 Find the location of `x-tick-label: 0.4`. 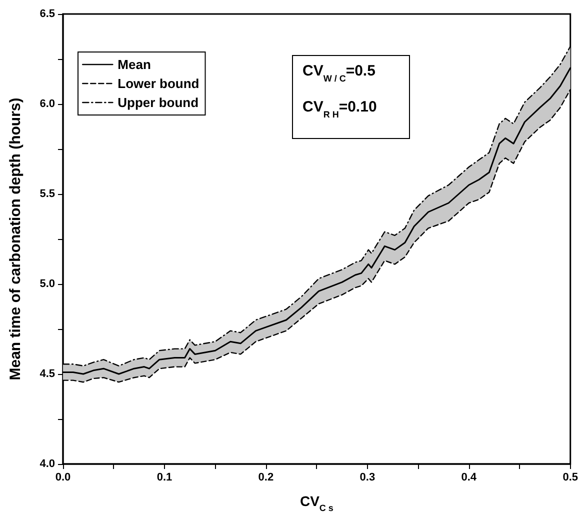

x-tick-label: 0.4 is located at coordinates (469, 478).